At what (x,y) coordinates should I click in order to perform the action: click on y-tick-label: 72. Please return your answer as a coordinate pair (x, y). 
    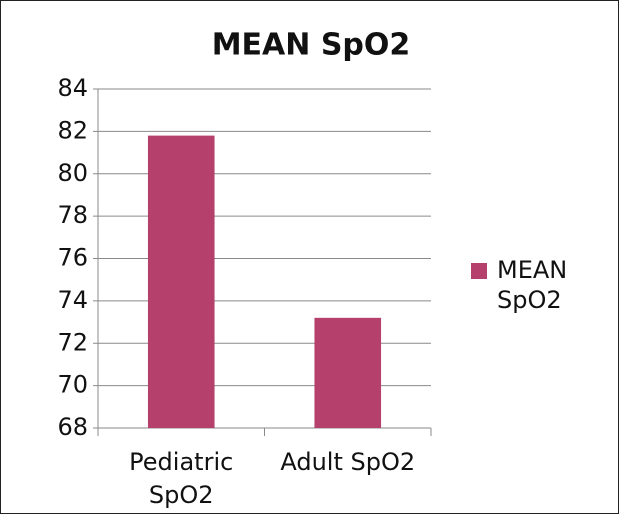
    Looking at the image, I should click on (72, 342).